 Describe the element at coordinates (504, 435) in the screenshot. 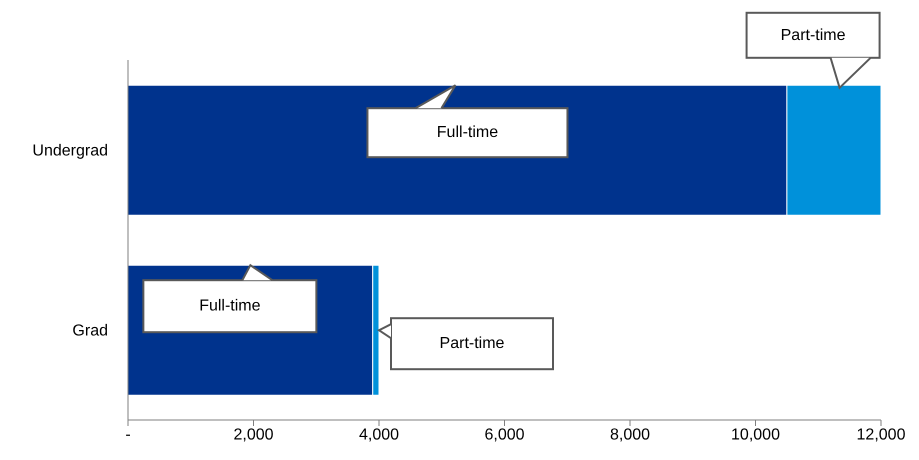

I see `x-tick-label: 6,000` at that location.